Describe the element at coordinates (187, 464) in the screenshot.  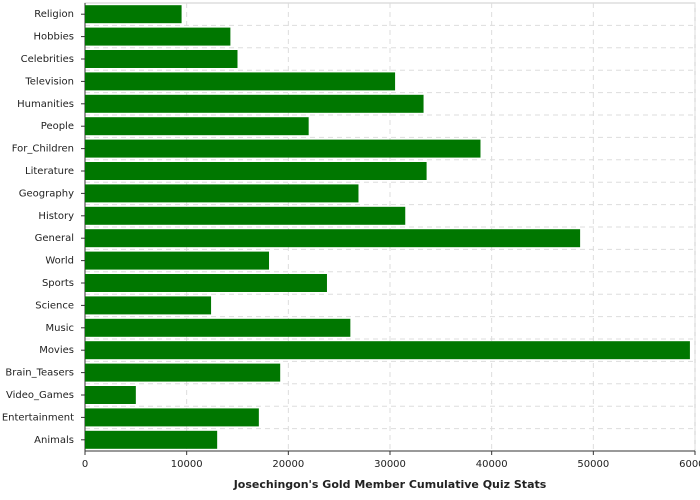
I see `x-tick-label: 10000` at that location.